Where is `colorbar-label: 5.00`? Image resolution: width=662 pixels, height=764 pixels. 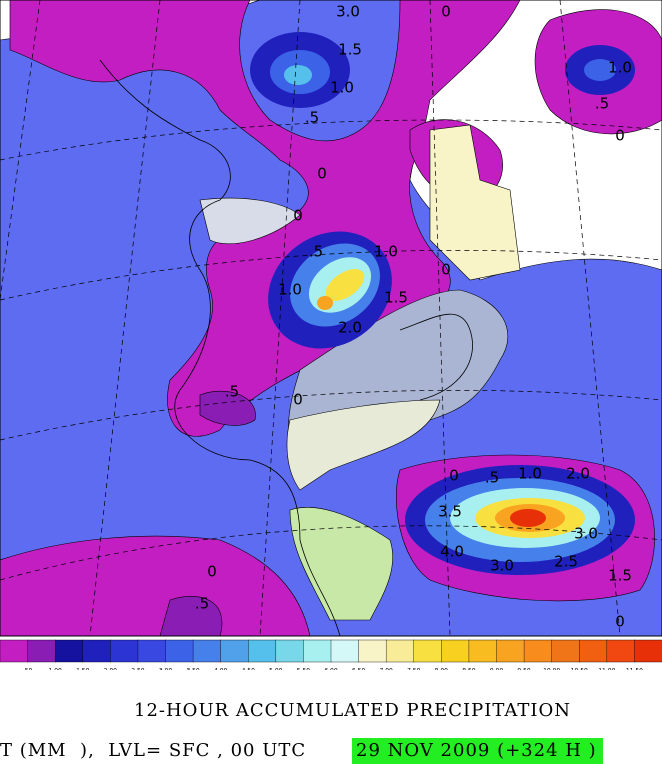 colorbar-label: 5.00 is located at coordinates (276, 669).